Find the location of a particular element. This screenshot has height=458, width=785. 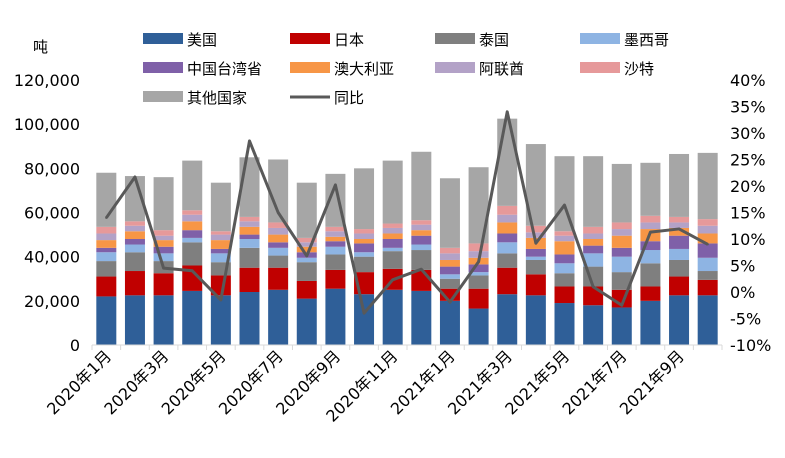

y-axis-unit-label: 吨 is located at coordinates (40, 47).